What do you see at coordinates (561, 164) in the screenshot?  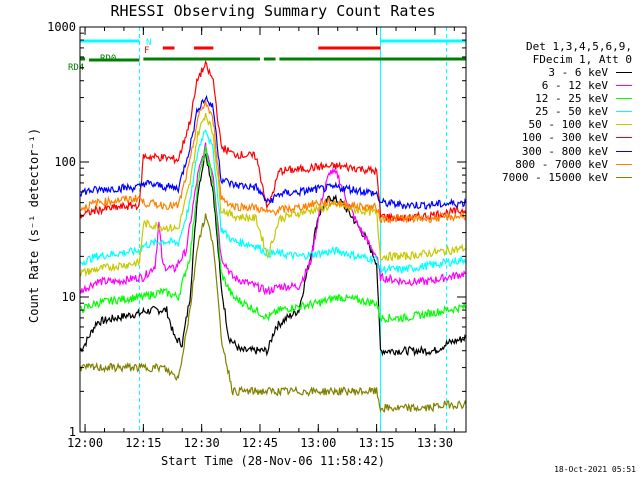 I see `legend-label-7: 800 - 7000 keV` at bounding box center [561, 164].